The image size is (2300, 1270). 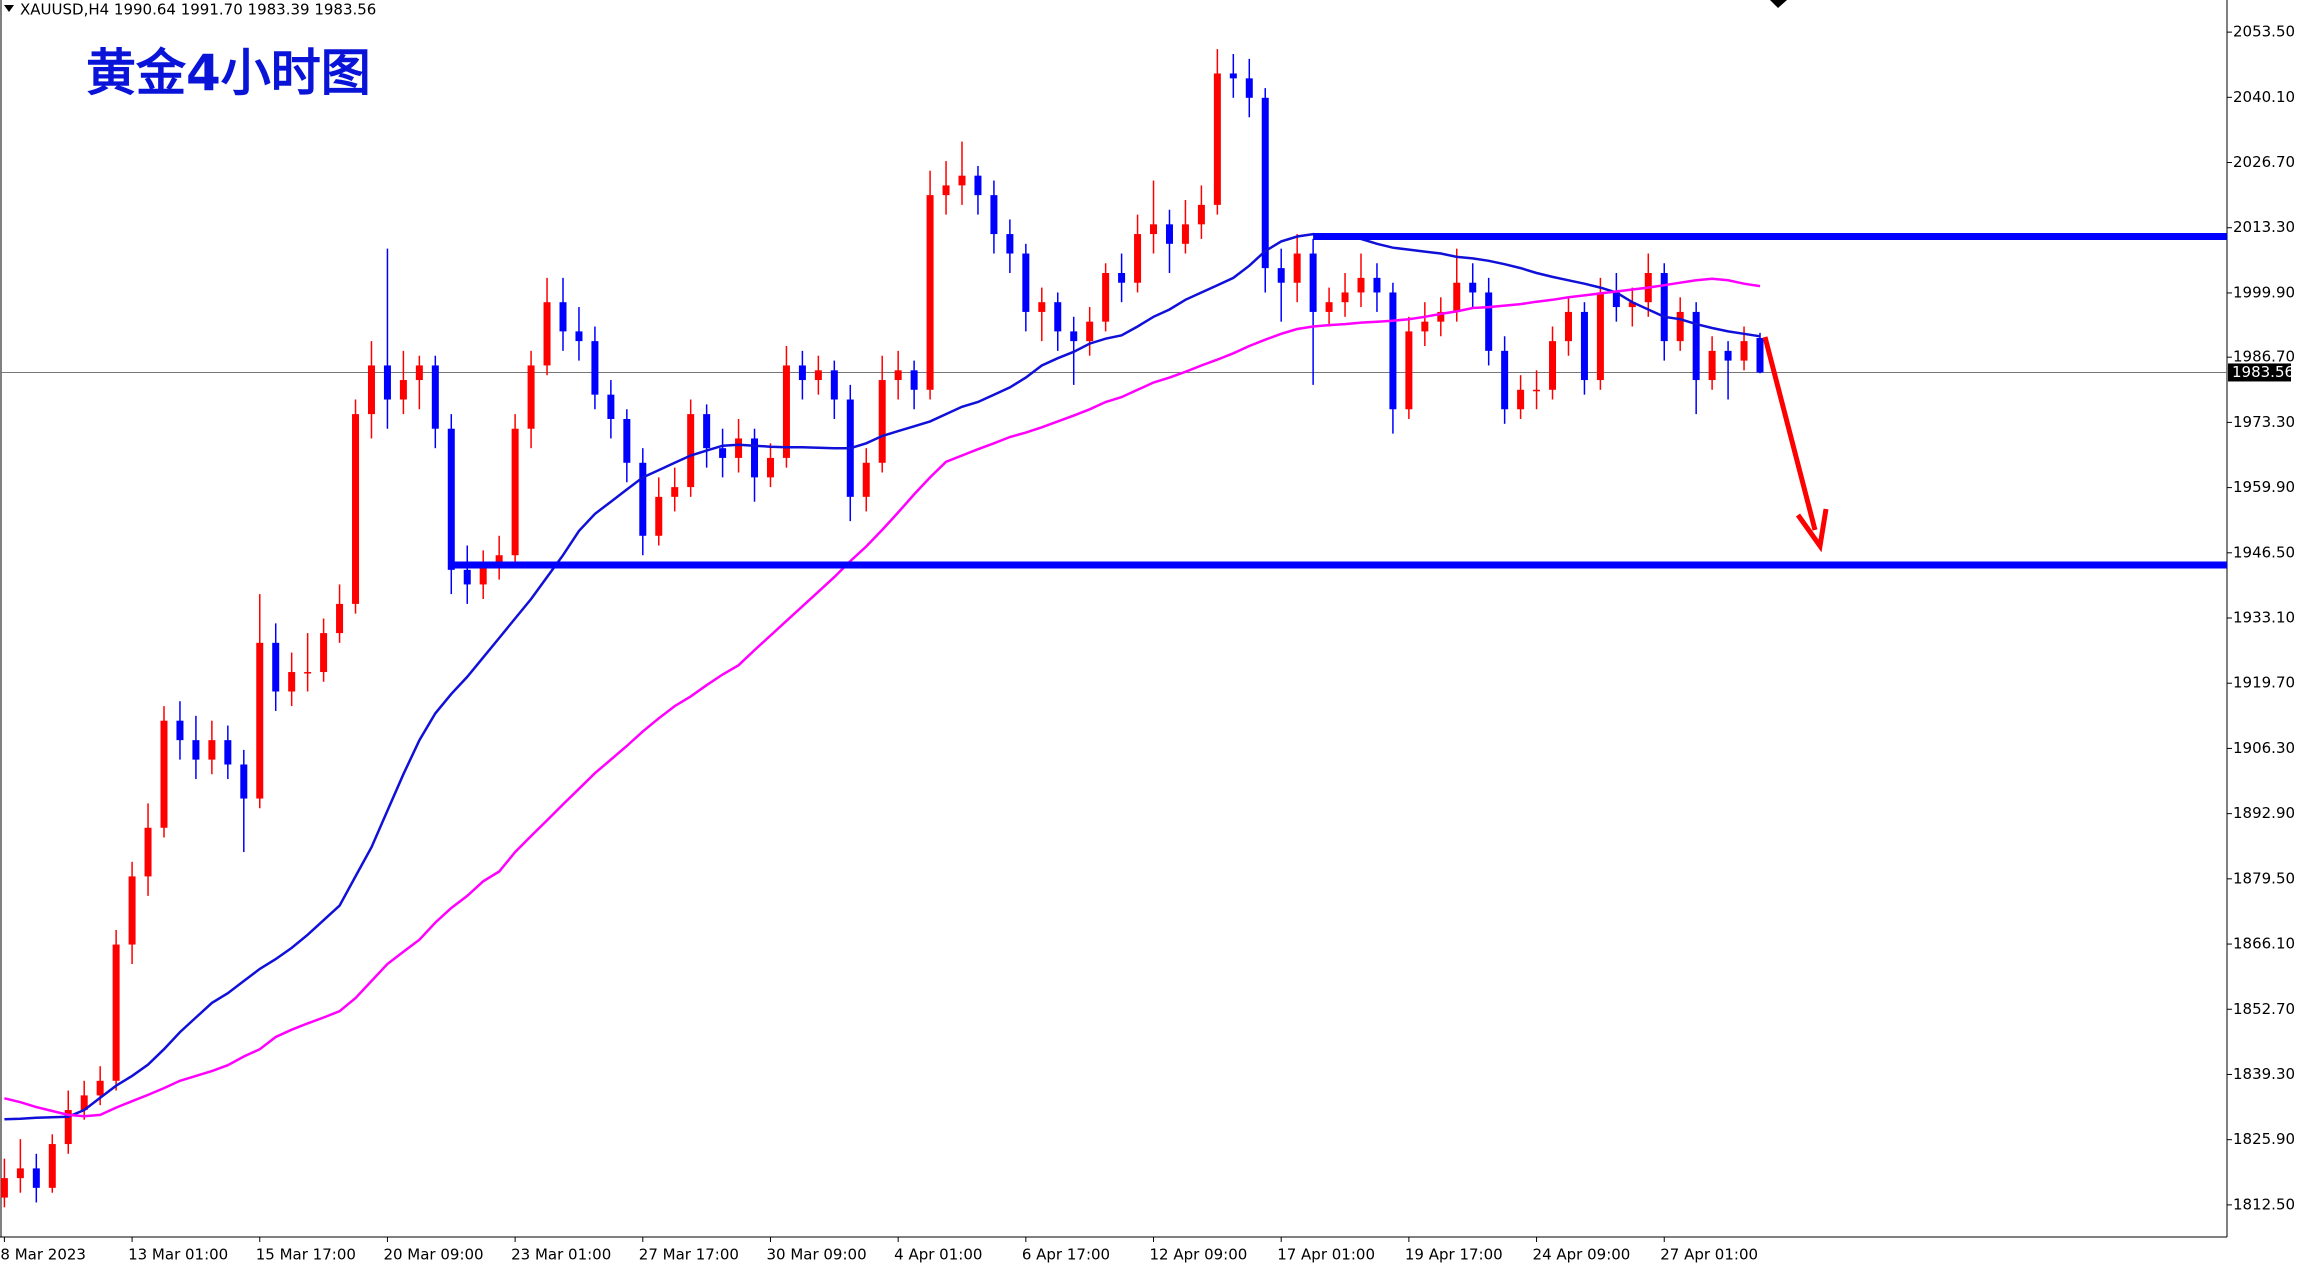 I want to click on current-price-tag, so click(x=2259, y=372).